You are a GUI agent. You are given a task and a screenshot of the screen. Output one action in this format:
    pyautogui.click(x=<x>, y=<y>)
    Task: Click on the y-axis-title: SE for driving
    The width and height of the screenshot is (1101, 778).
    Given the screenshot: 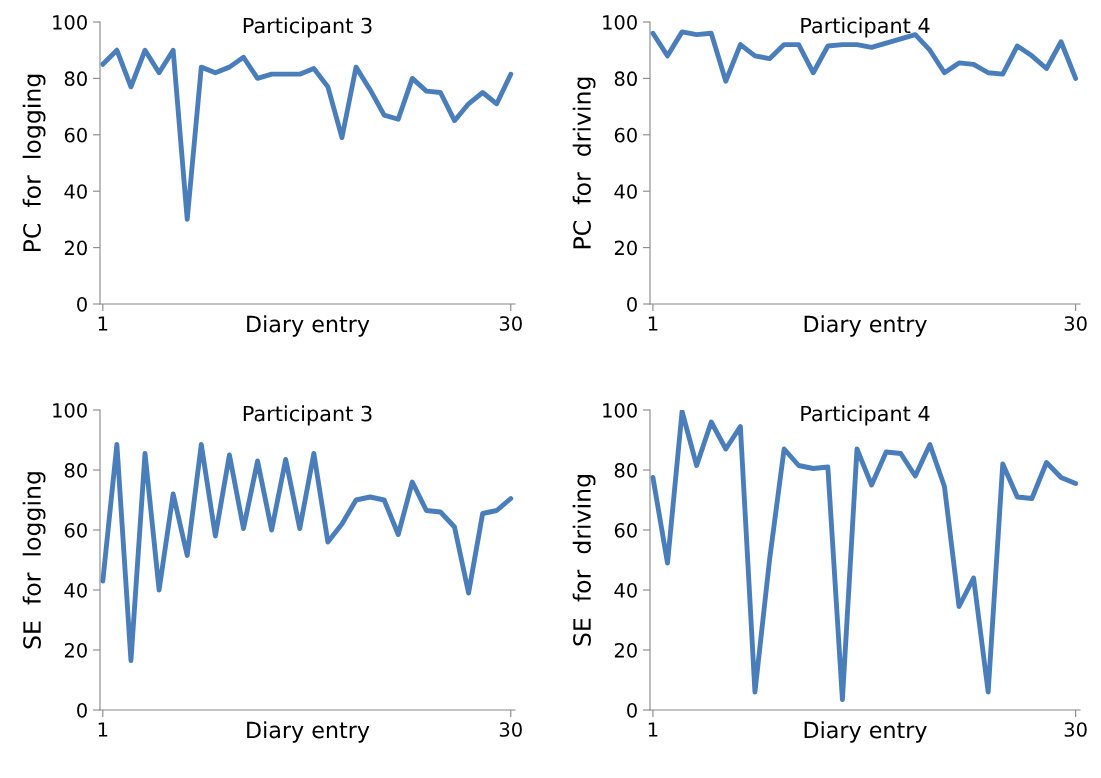 What is the action you would take?
    pyautogui.click(x=584, y=560)
    